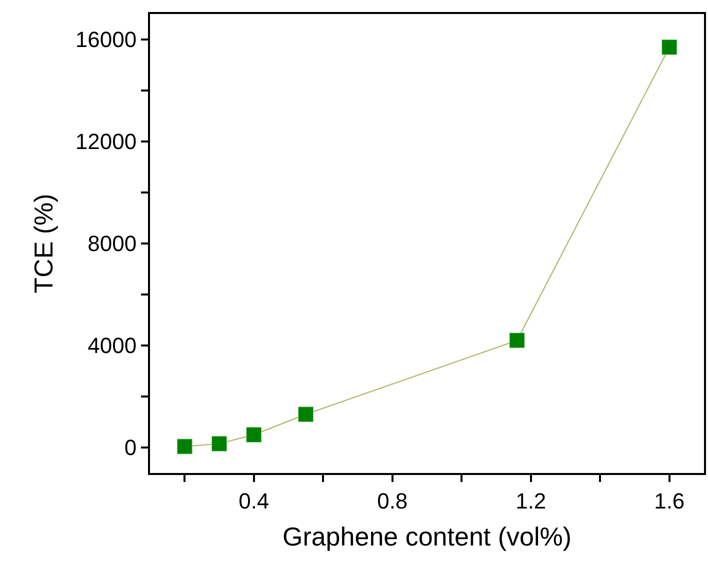  I want to click on y-tick-label: 4000, so click(112, 345).